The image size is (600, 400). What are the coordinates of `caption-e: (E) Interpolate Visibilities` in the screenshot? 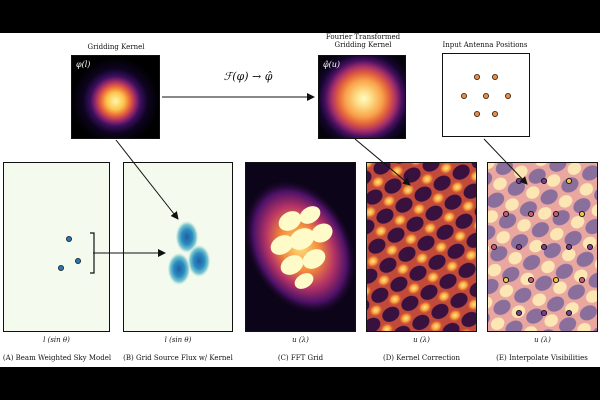 It's located at (542, 358).